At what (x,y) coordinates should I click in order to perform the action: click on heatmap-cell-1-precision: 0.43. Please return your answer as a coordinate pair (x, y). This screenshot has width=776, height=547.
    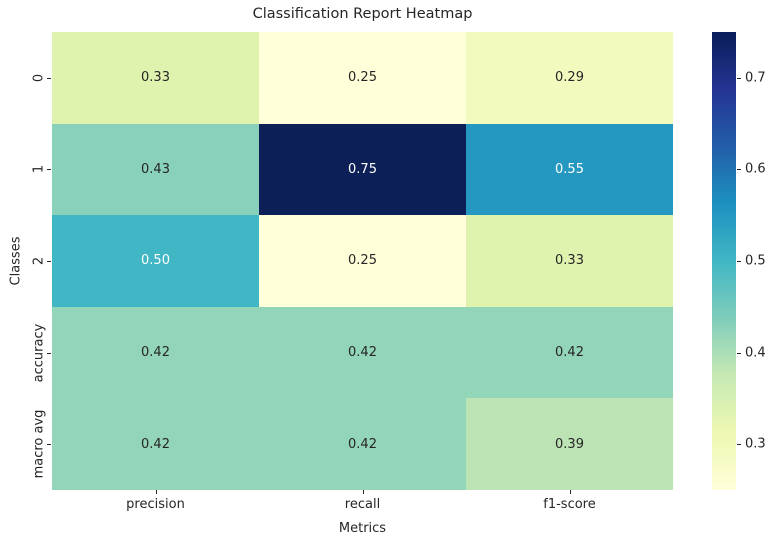
    Looking at the image, I should click on (155, 169).